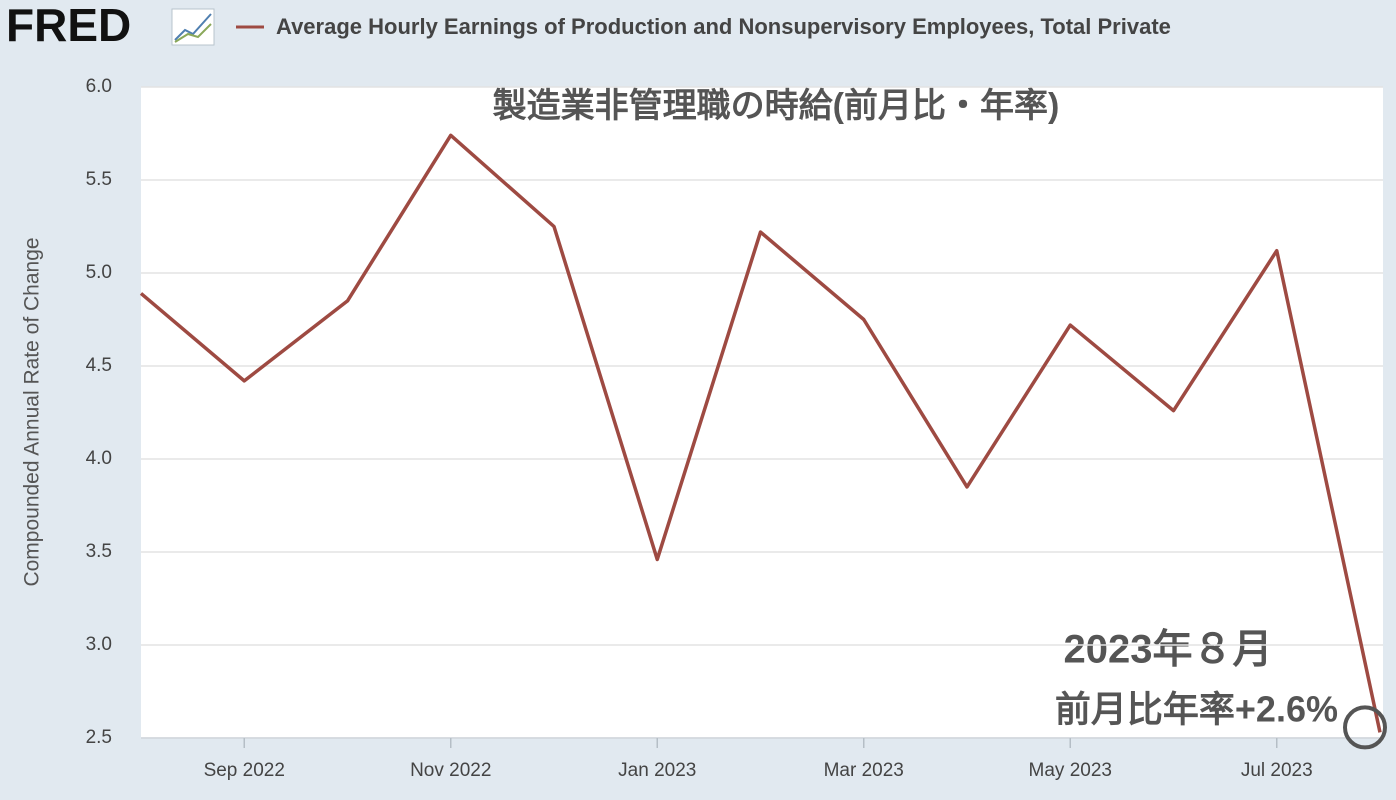 The width and height of the screenshot is (1396, 800). What do you see at coordinates (99, 179) in the screenshot?
I see `y-tick-label: 5.5` at bounding box center [99, 179].